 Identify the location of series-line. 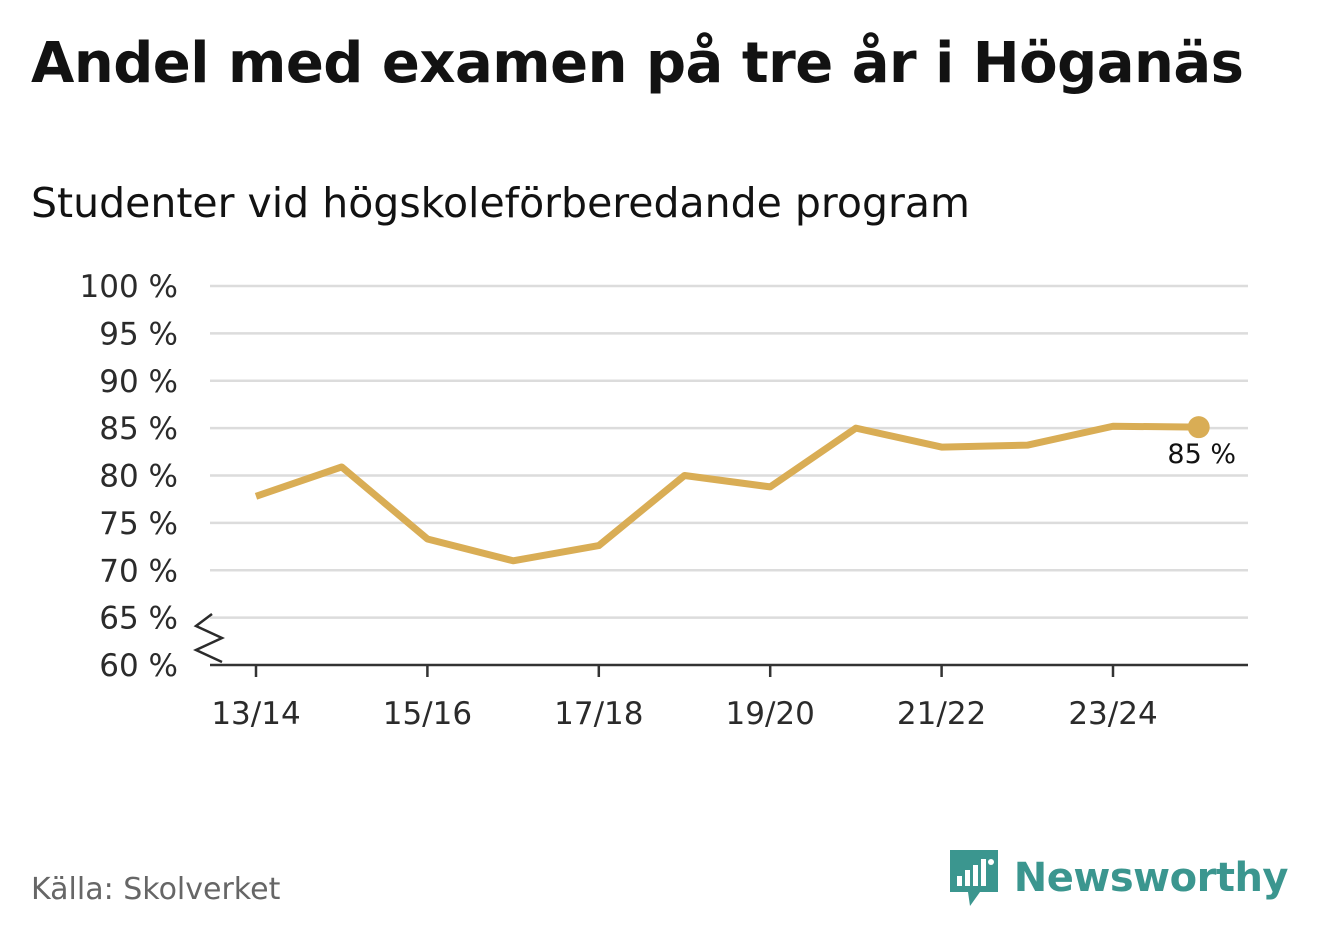
(726, 493).